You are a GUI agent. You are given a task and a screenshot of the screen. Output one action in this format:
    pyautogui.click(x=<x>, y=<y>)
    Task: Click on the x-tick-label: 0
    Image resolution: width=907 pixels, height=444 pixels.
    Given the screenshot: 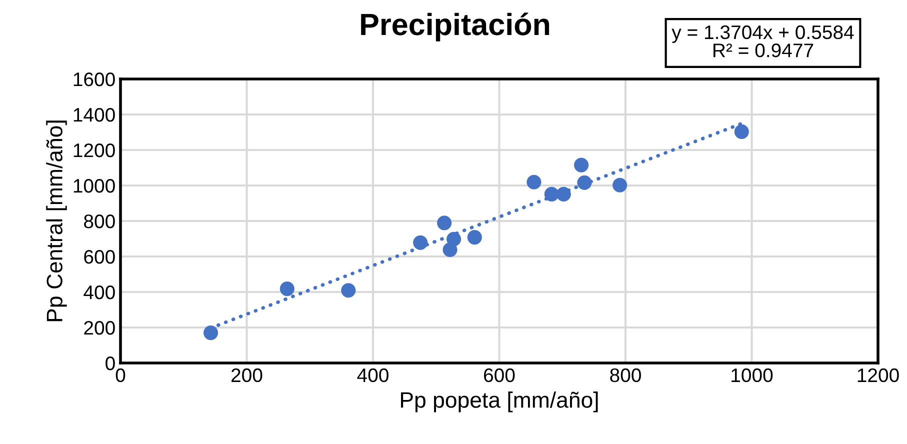 What is the action you would take?
    pyautogui.click(x=121, y=375)
    